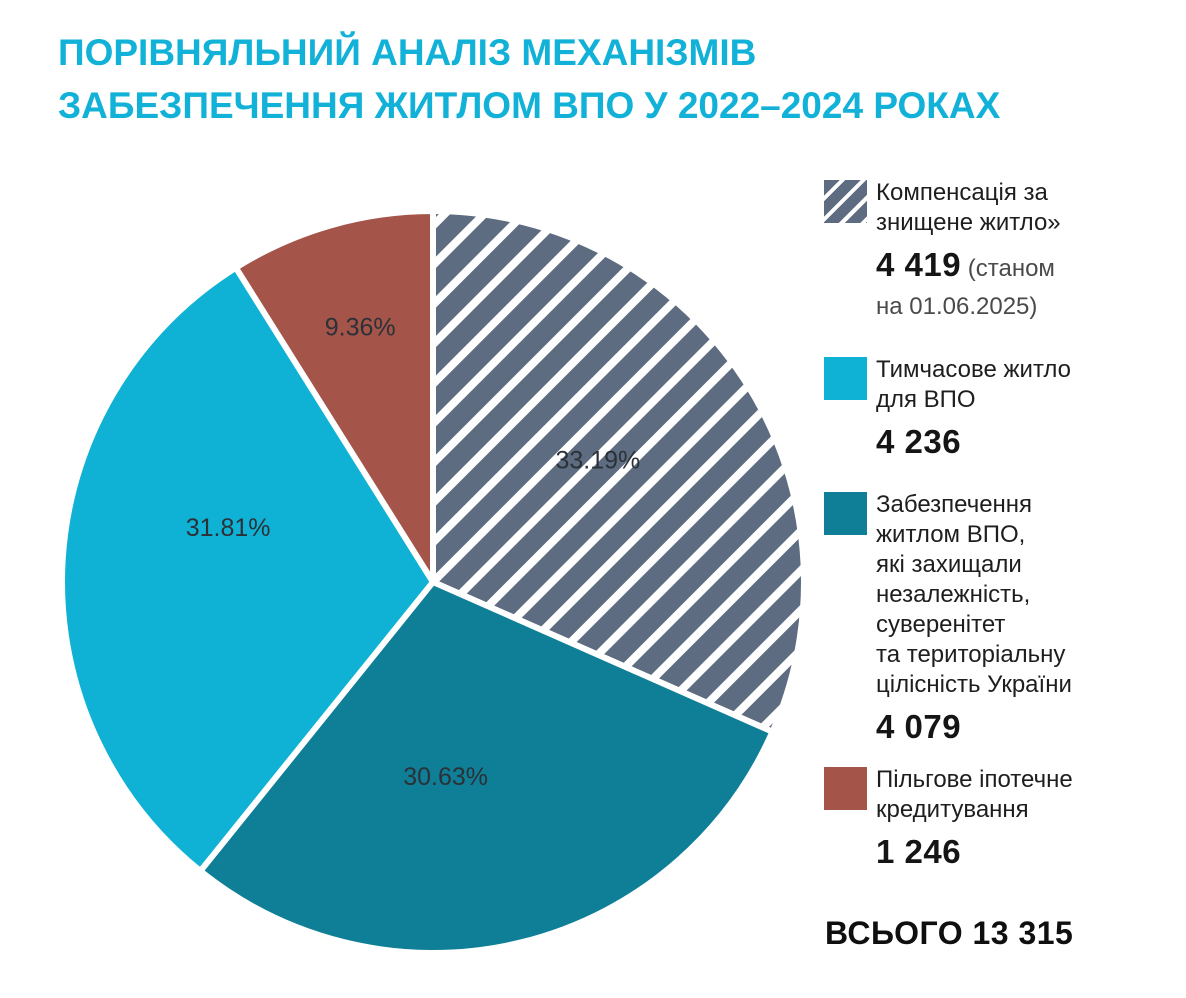  I want to click on legend-text-temporary-housing: Тимчасове житло для ВПО 4 236, so click(973, 410).